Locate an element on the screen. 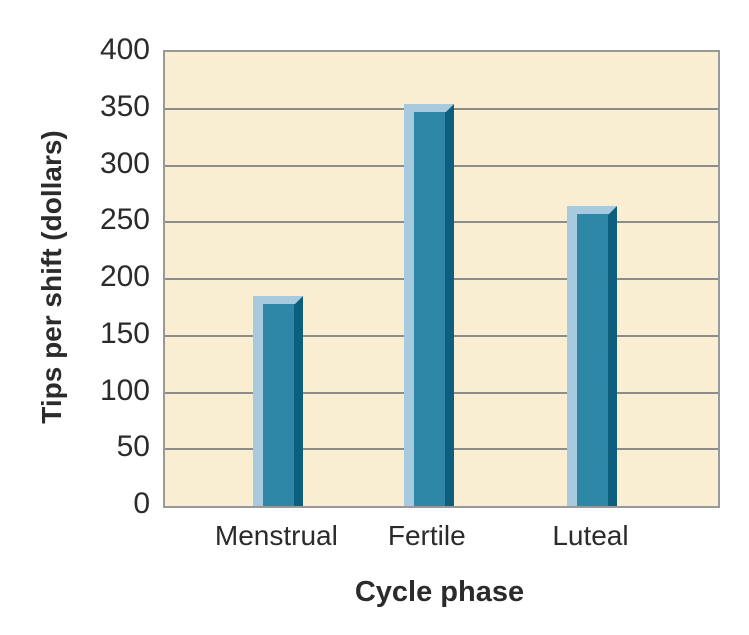  y-tick-label: 0 is located at coordinates (141, 503).